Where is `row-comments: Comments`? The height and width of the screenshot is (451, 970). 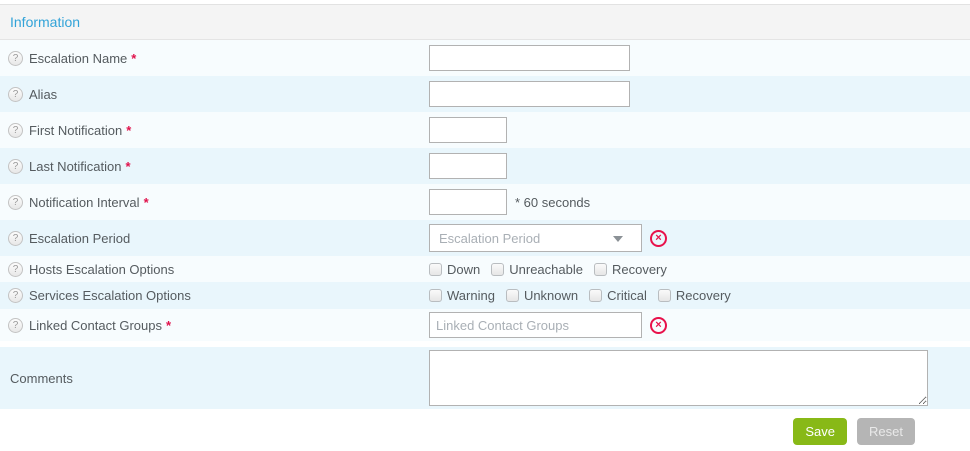
row-comments: Comments is located at coordinates (485, 378).